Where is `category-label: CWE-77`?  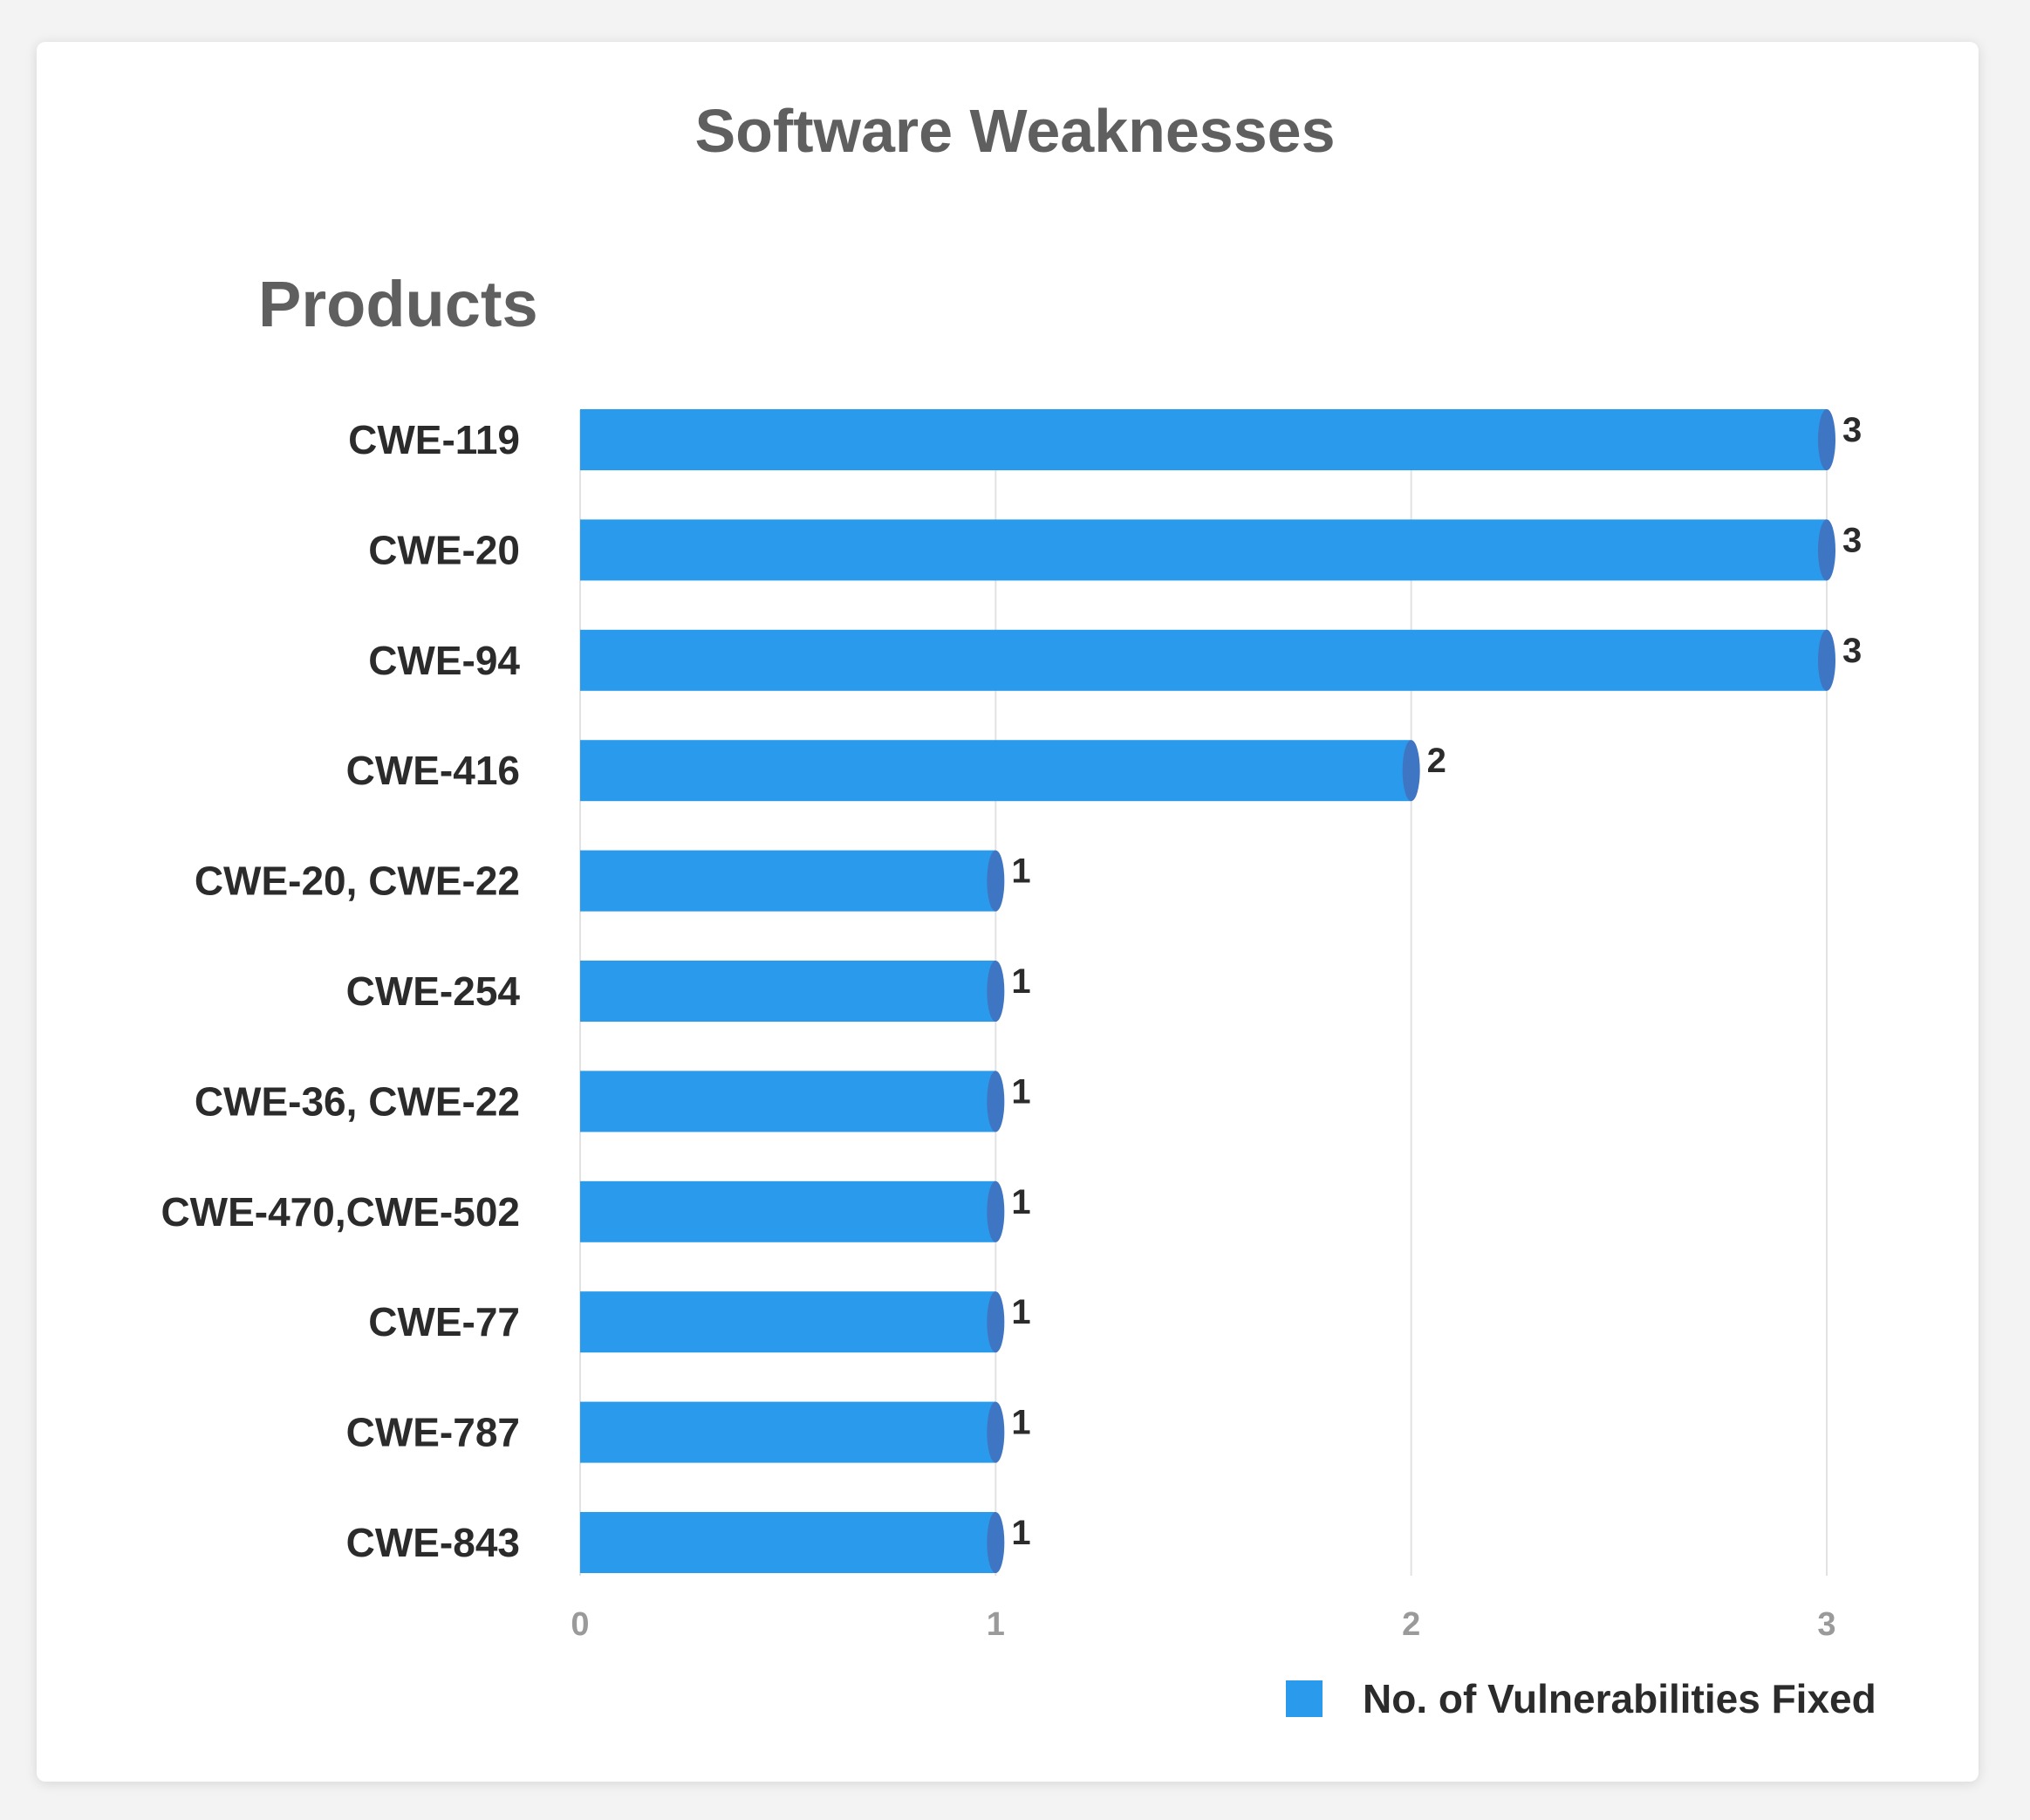 category-label: CWE-77 is located at coordinates (444, 1321).